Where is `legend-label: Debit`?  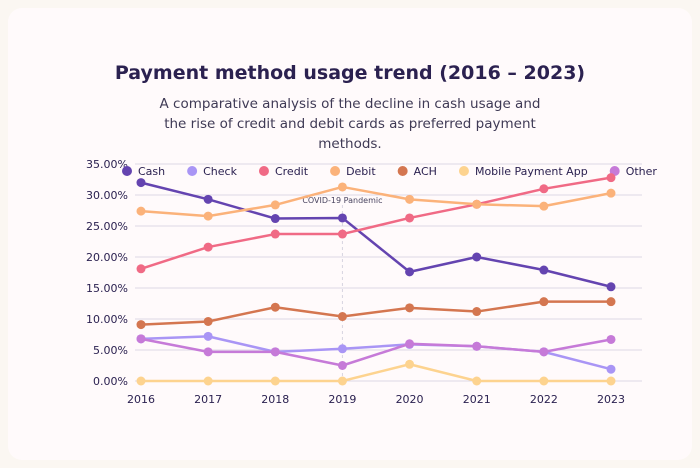
legend-label: Debit is located at coordinates (361, 171).